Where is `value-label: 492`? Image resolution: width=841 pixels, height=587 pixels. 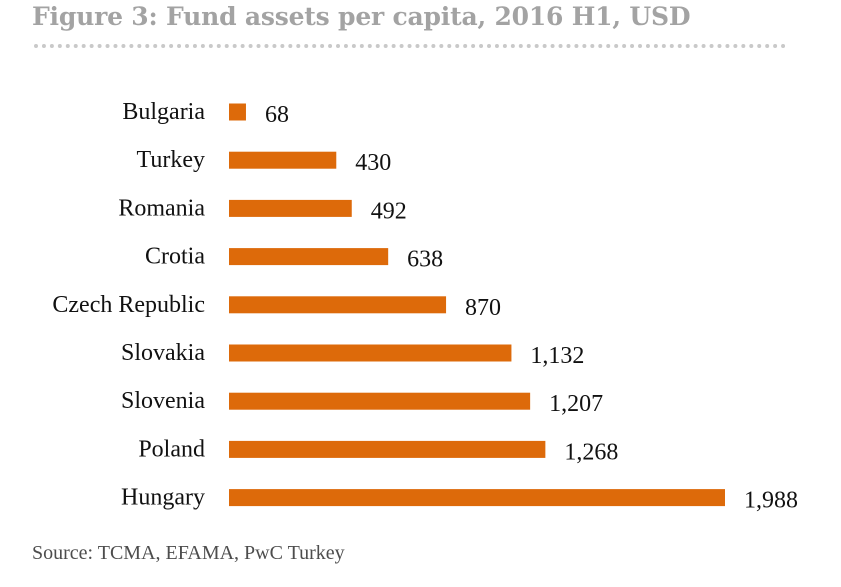 value-label: 492 is located at coordinates (389, 211).